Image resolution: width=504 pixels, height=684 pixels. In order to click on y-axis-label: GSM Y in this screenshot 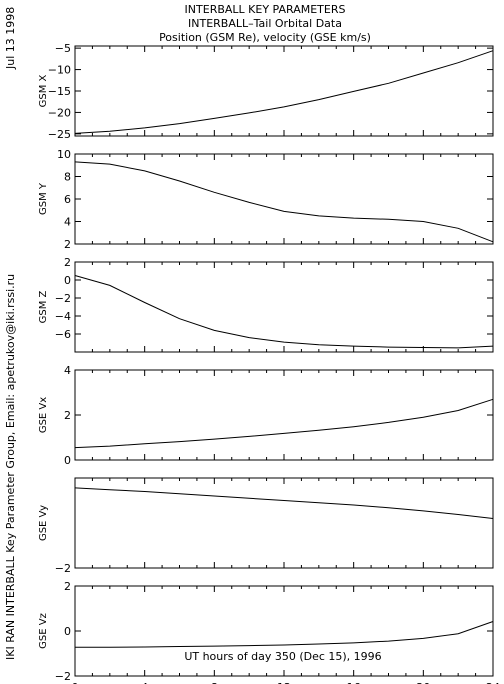, I will do `click(43, 198)`.